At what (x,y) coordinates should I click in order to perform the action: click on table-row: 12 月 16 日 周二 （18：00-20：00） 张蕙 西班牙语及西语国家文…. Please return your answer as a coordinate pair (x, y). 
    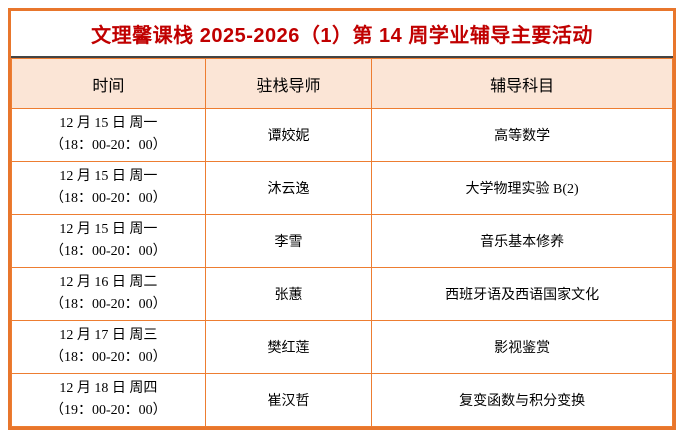
    Looking at the image, I should click on (342, 294).